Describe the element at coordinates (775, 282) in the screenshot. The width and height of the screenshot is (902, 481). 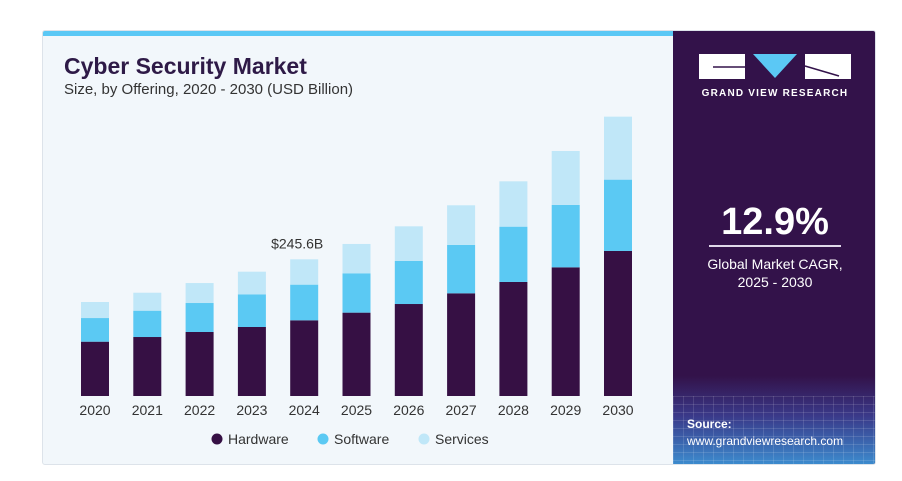
I see `cagr-label-line2: 2025 - 2030` at that location.